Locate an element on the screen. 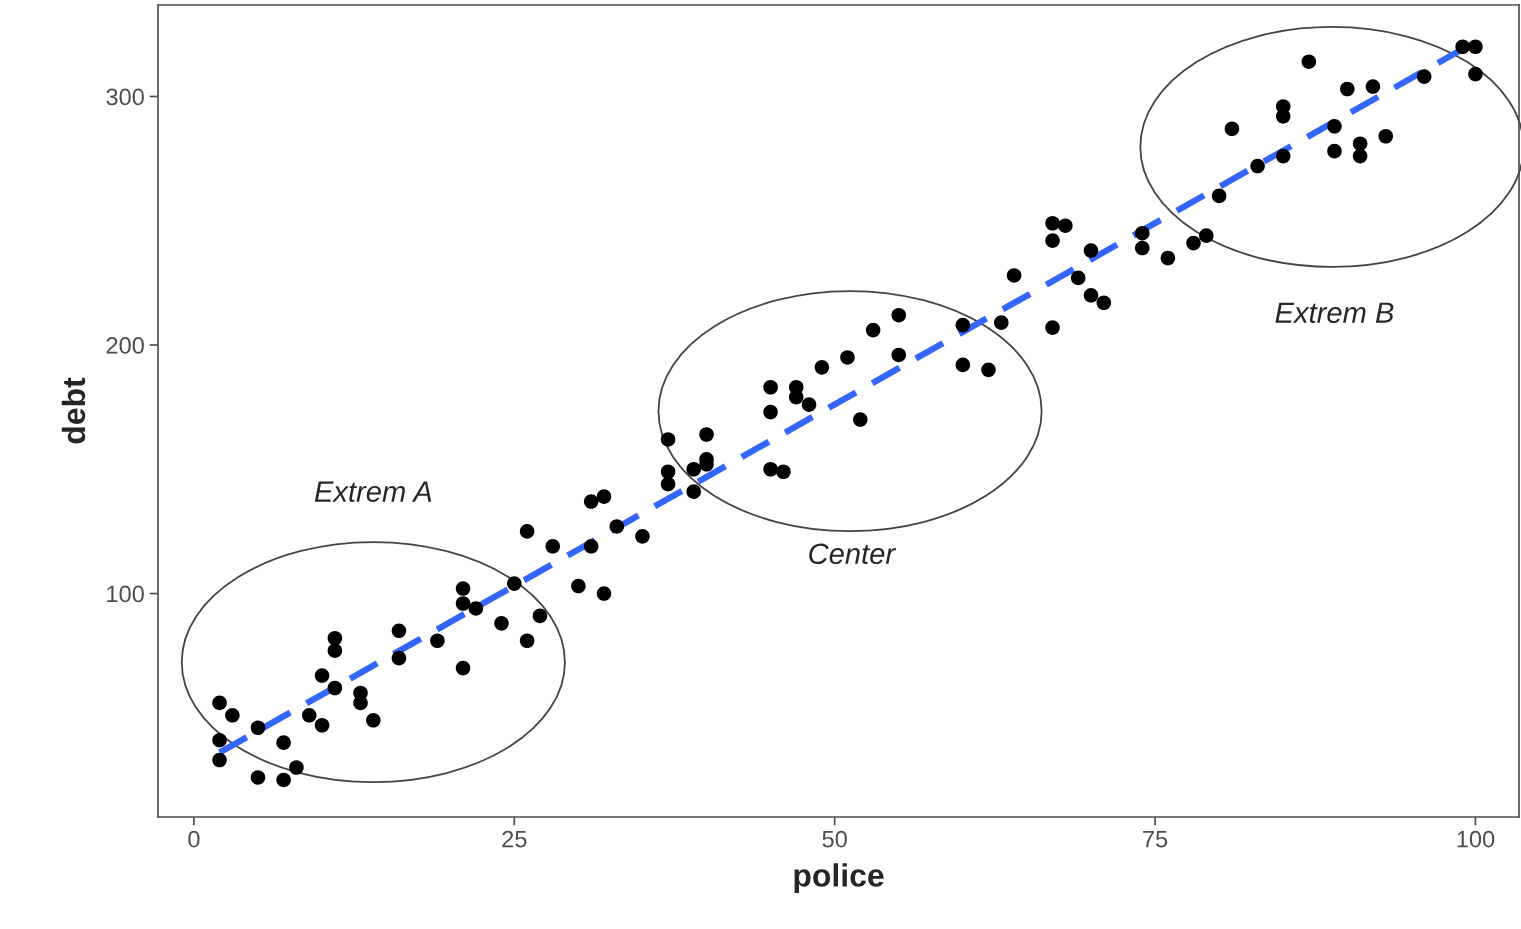  x-tick-label: 50 is located at coordinates (834, 839).